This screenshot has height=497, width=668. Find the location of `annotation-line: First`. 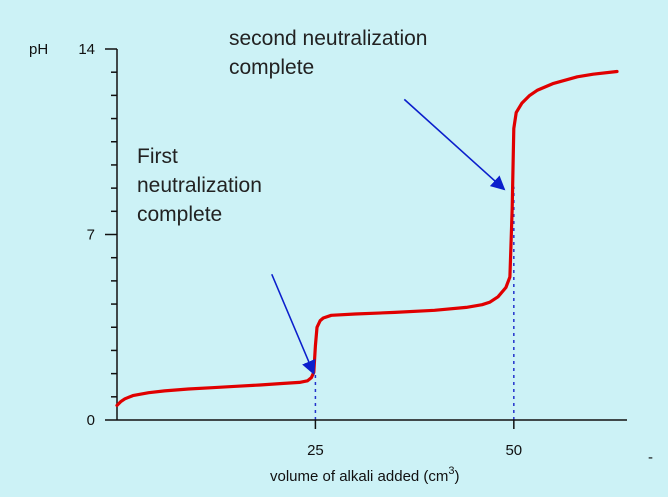

annotation-line: First is located at coordinates (157, 156).